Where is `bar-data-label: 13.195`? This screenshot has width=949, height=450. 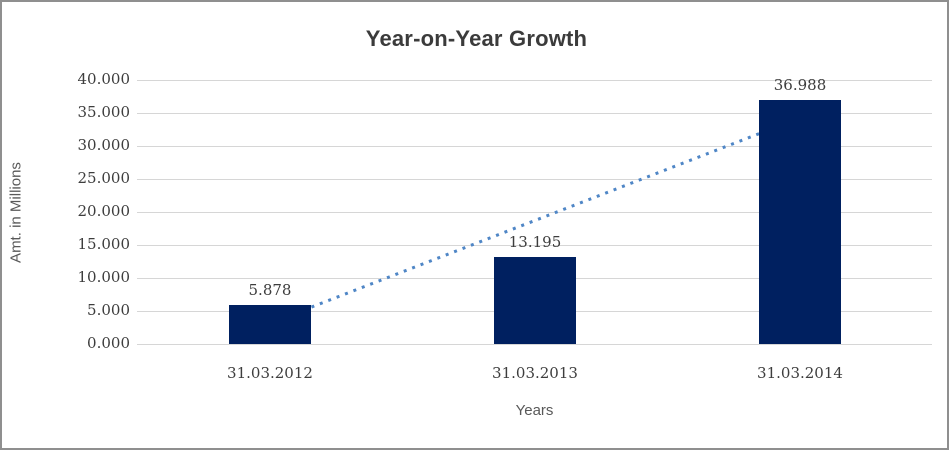 bar-data-label: 13.195 is located at coordinates (535, 242).